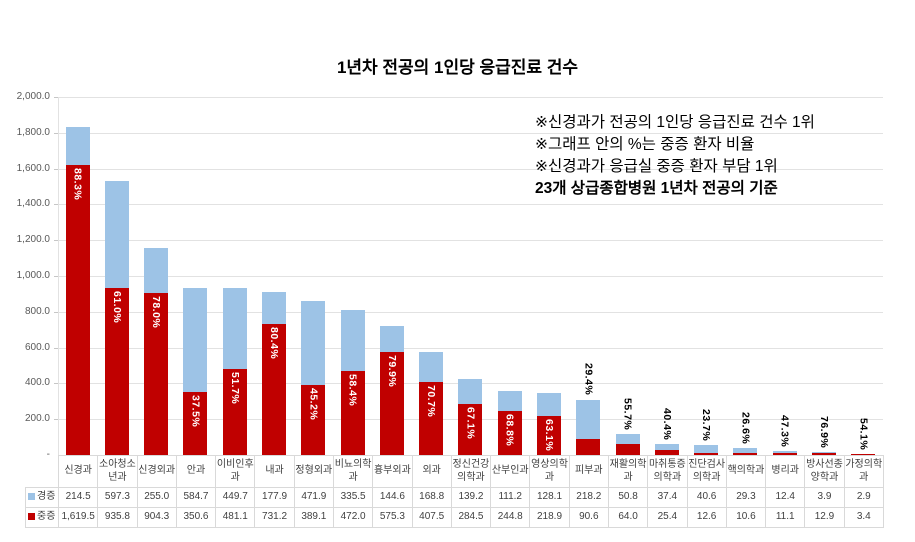  I want to click on table-header-cell: 소아청소년과, so click(117, 471).